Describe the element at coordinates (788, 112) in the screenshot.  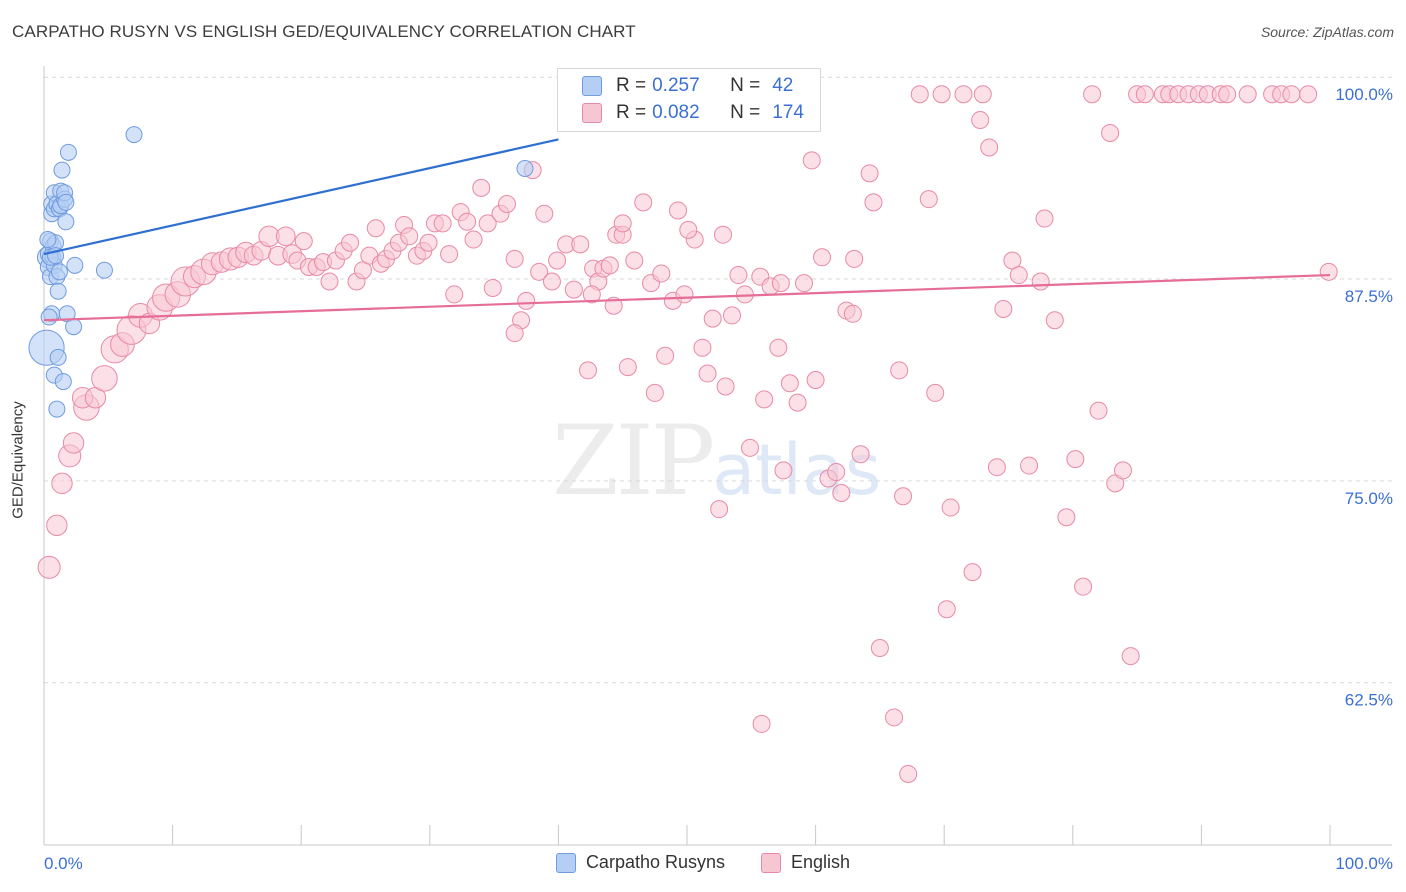
I see `legend-n-value: 174` at that location.